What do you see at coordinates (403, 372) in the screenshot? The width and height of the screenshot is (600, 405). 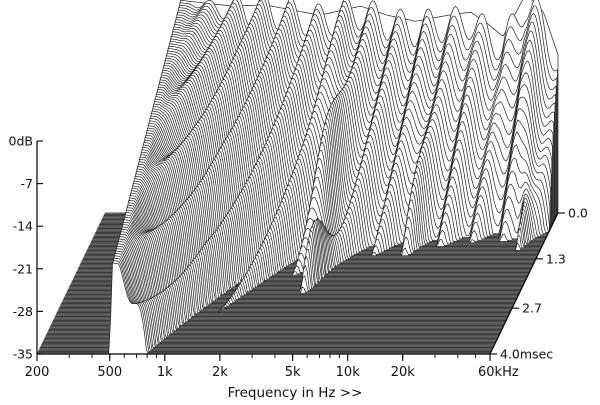 I see `frequency-tick-label: 20k` at bounding box center [403, 372].